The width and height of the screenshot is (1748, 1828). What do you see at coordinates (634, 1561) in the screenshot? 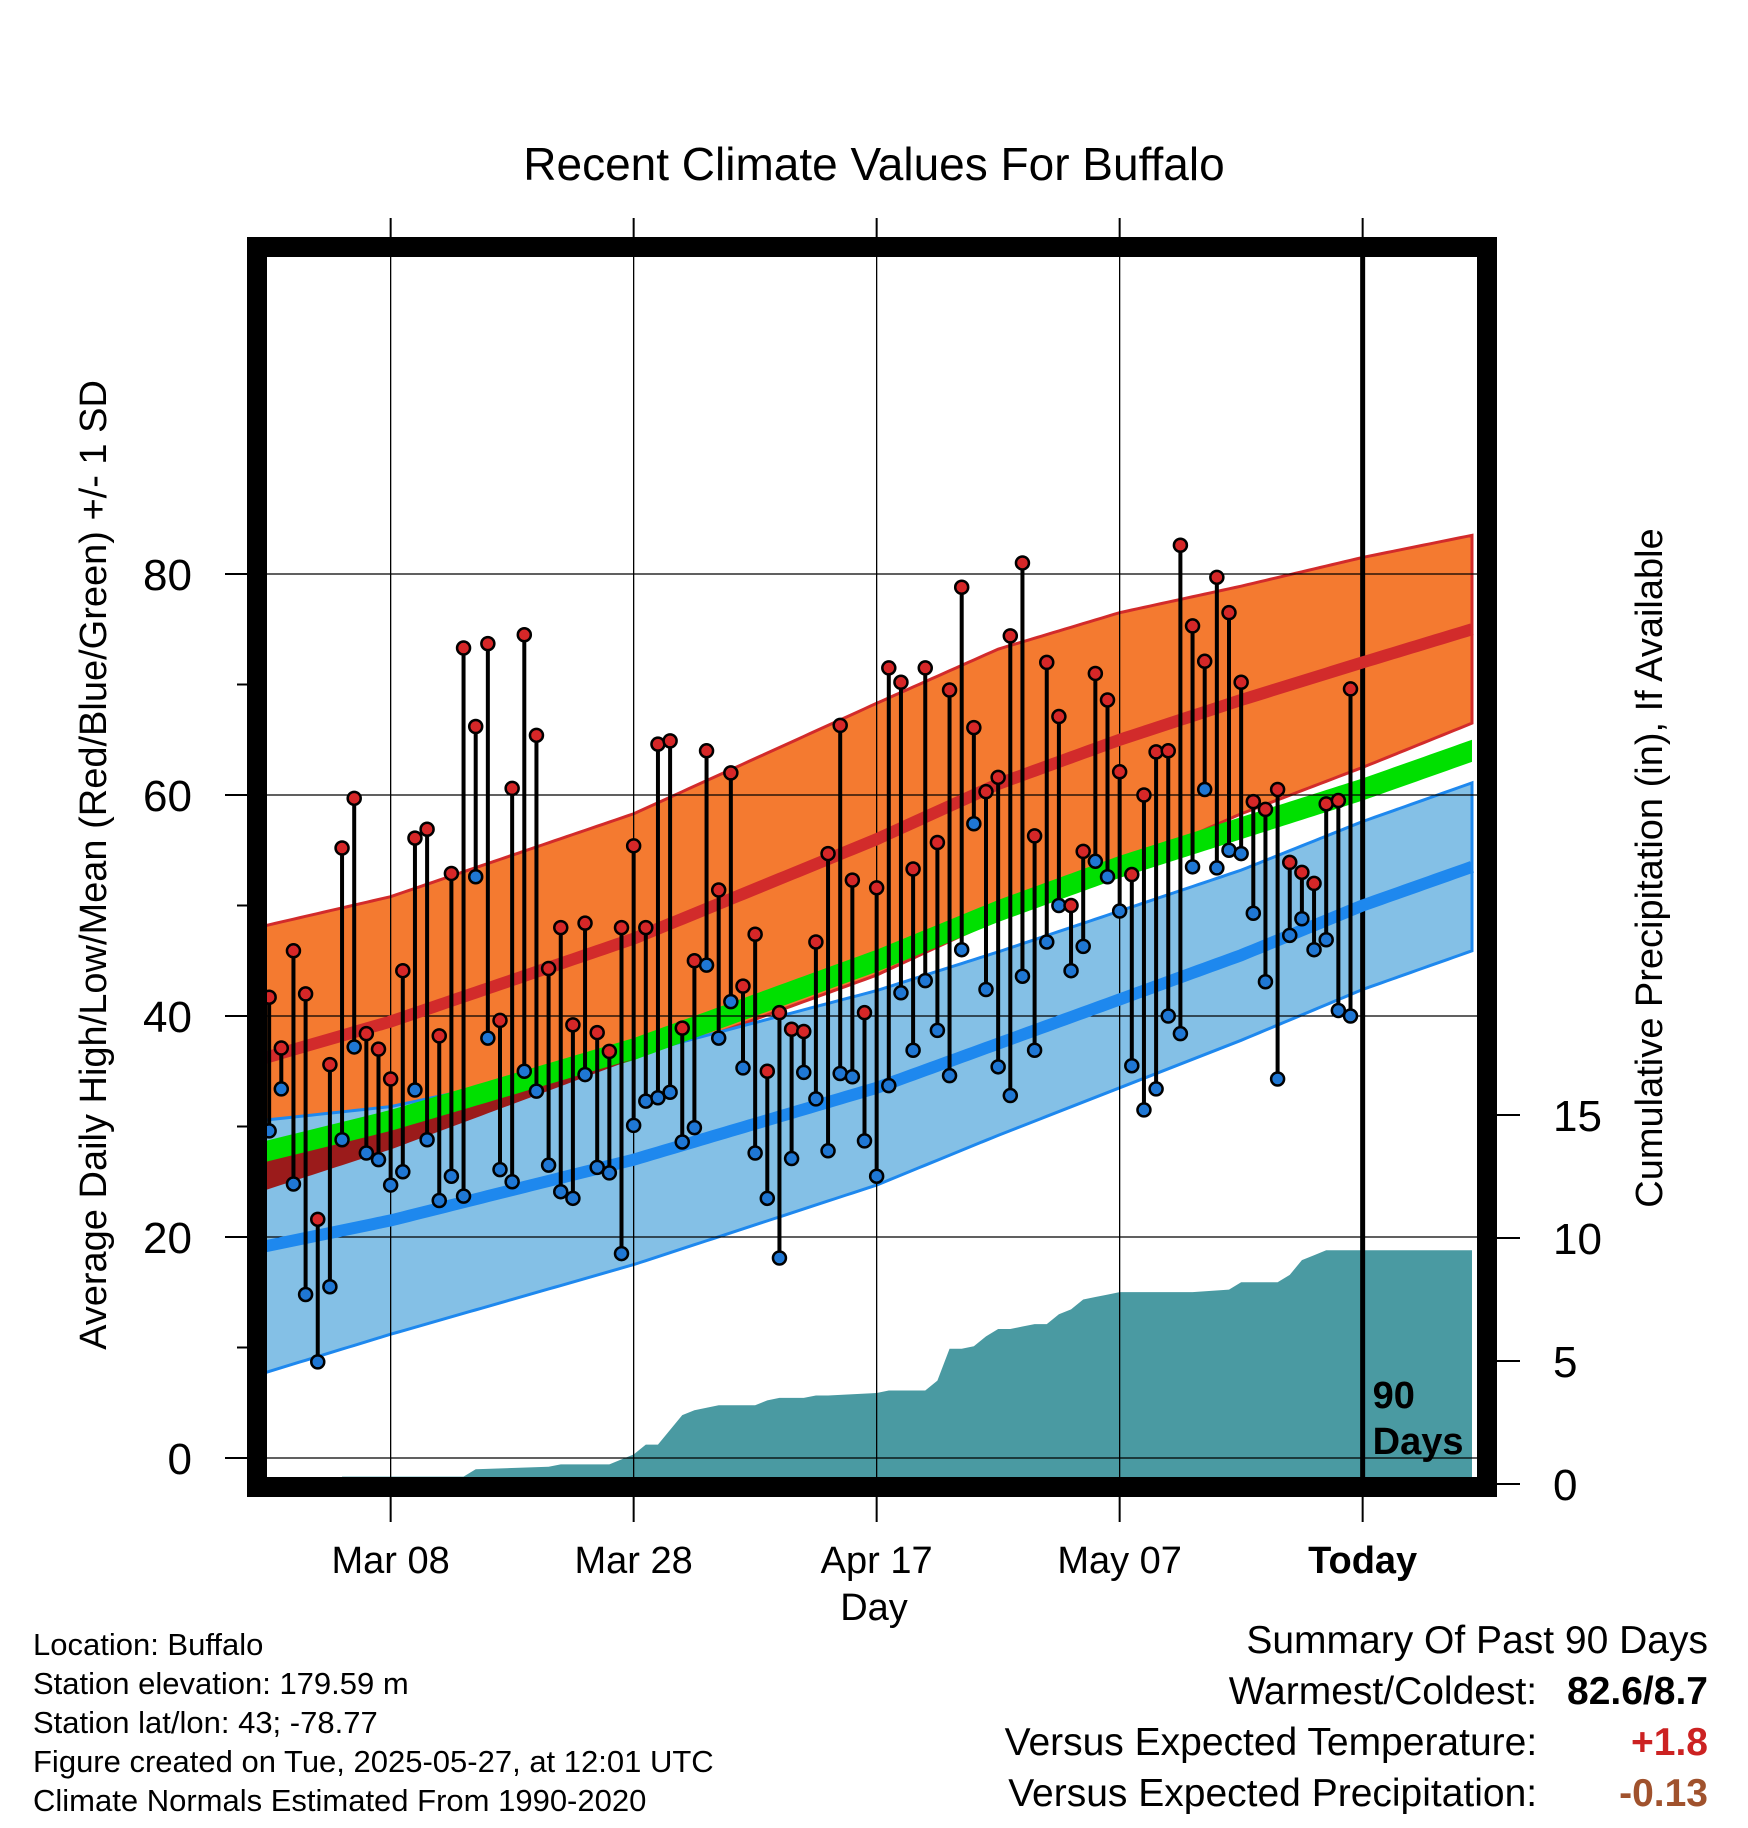
I see `x-tick-label: Mar 28` at bounding box center [634, 1561].